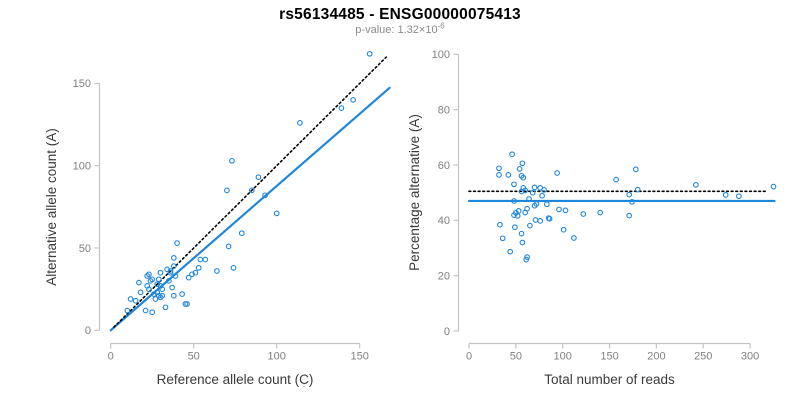 Image resolution: width=800 pixels, height=400 pixels. What do you see at coordinates (441, 26) in the screenshot?
I see `pvalue-exponent: -6` at bounding box center [441, 26].